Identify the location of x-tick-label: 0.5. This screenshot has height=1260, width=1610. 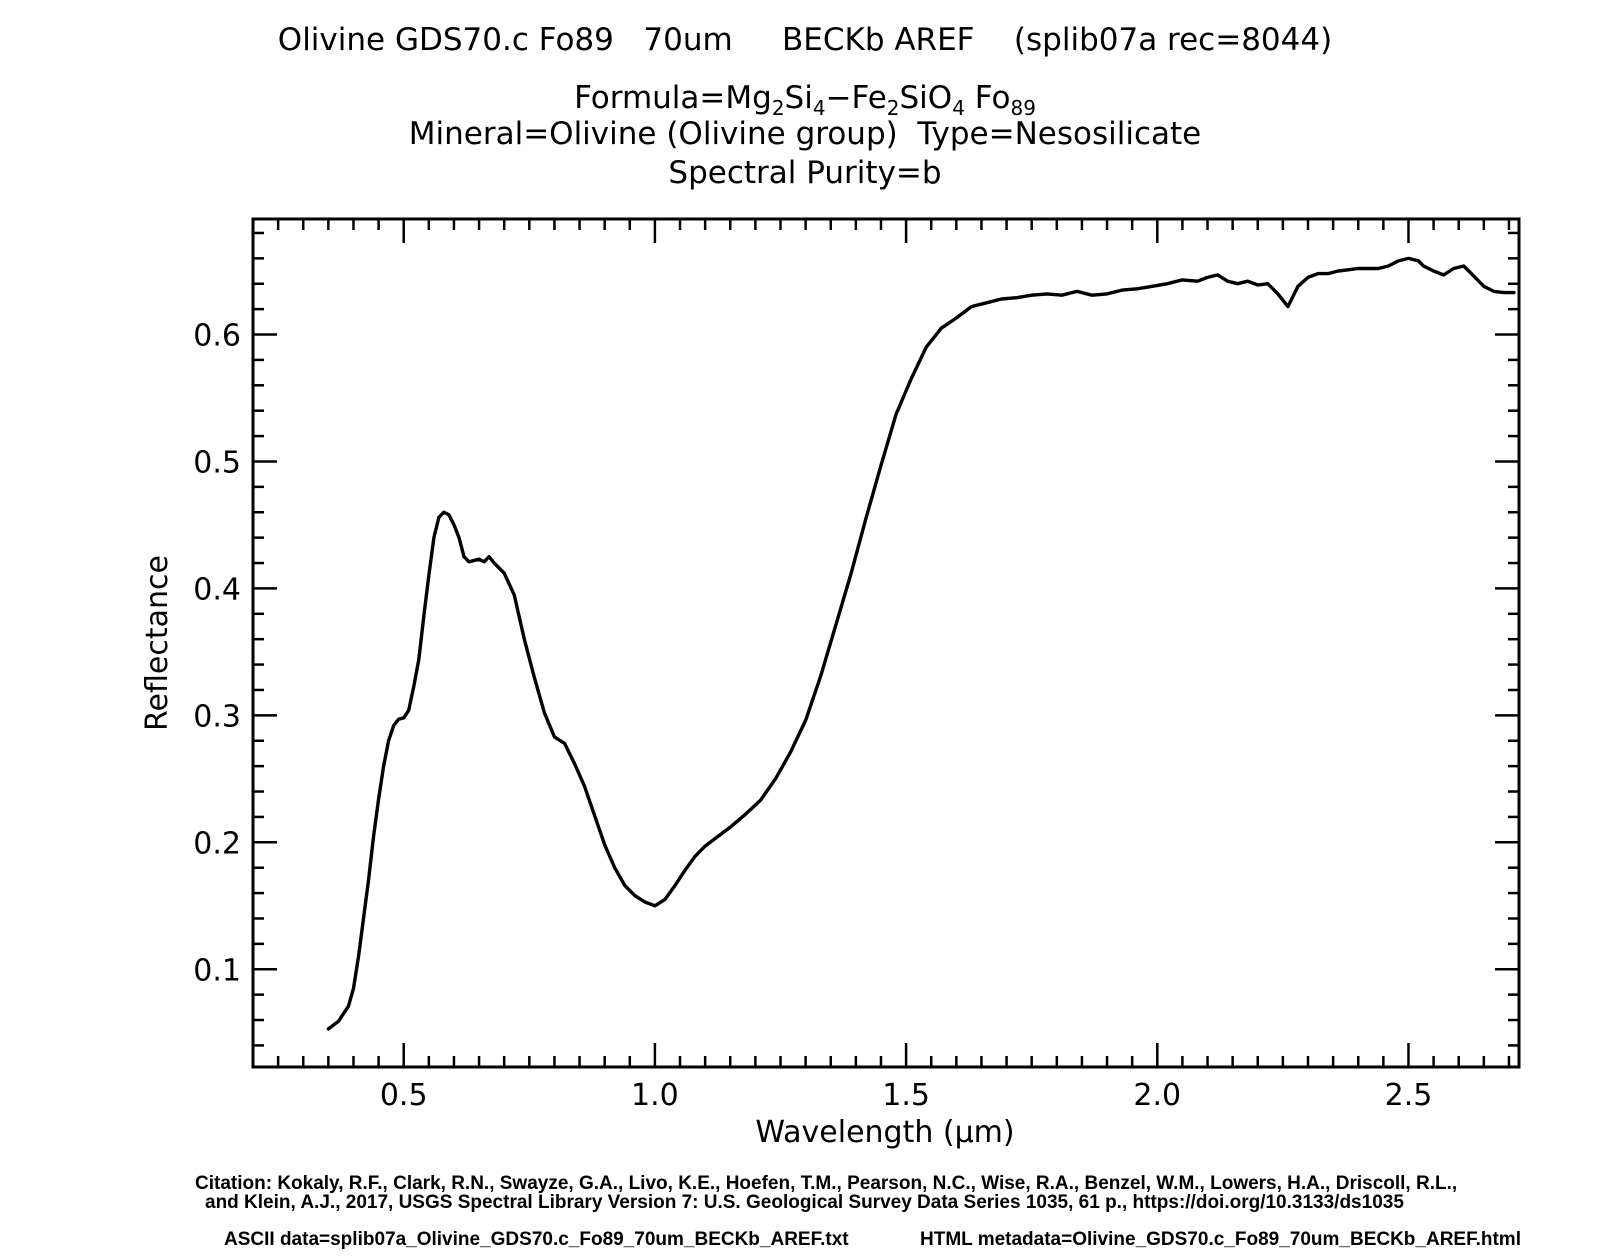
(404, 1095).